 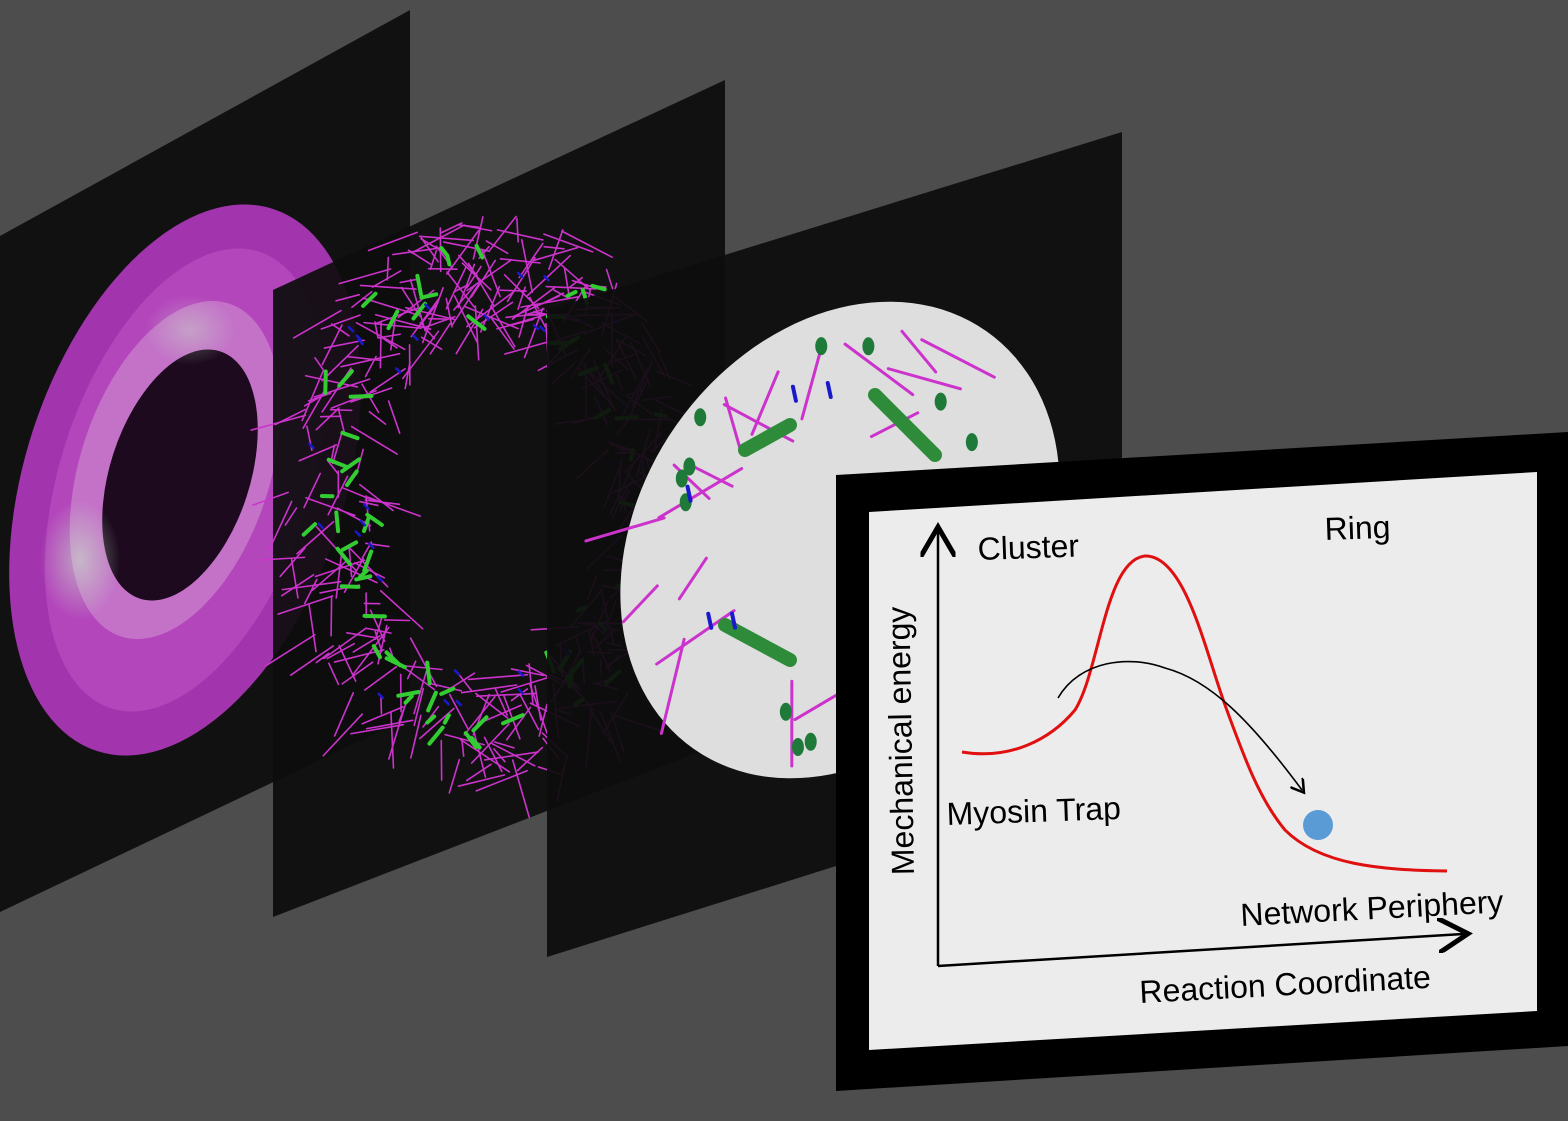 I want to click on energy-curve, so click(x=1204, y=713).